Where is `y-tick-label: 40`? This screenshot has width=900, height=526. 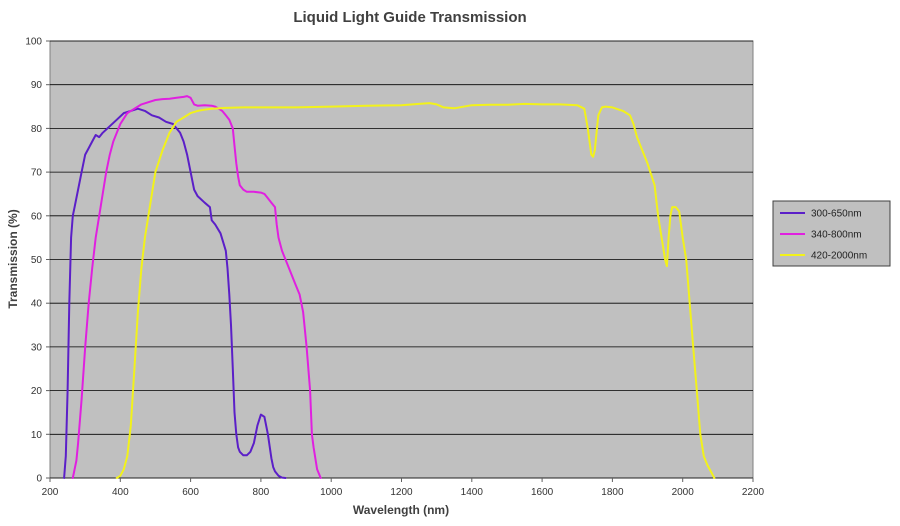
y-tick-label: 40 is located at coordinates (37, 304).